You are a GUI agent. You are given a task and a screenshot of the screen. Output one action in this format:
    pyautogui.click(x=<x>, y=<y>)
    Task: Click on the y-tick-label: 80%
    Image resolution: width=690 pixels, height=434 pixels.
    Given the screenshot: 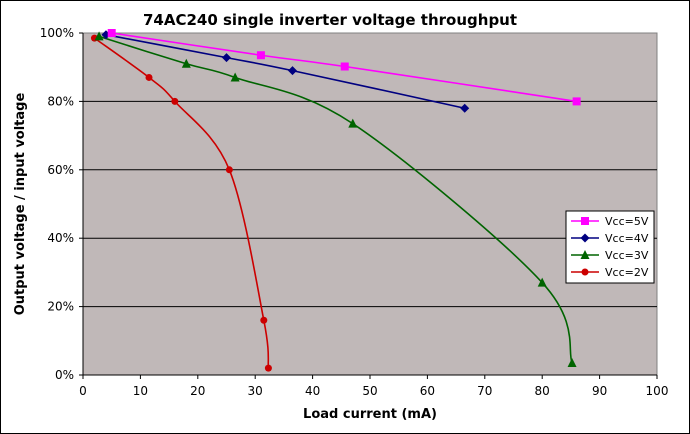 What is the action you would take?
    pyautogui.click(x=60, y=101)
    